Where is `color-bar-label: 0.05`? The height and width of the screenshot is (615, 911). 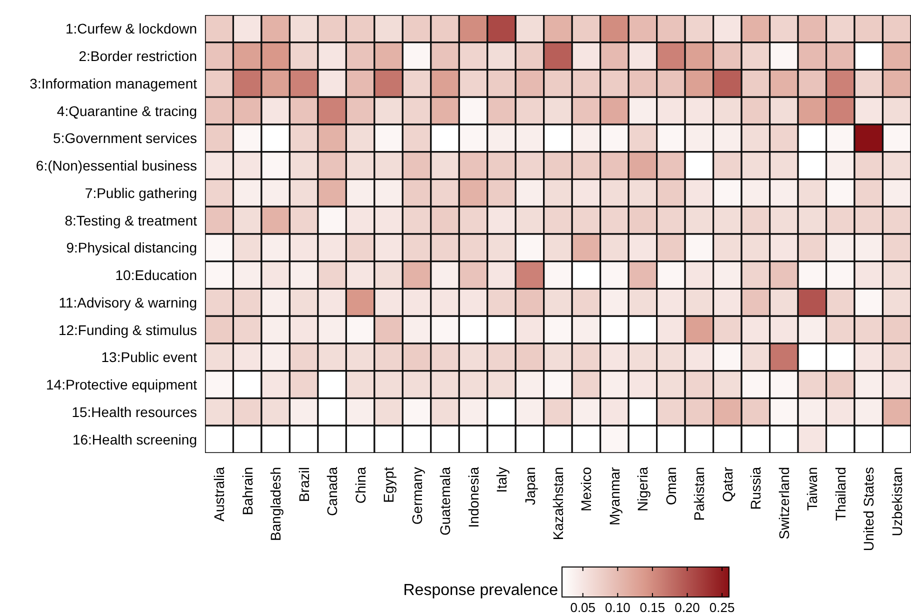 color-bar-label: 0.05 is located at coordinates (583, 607).